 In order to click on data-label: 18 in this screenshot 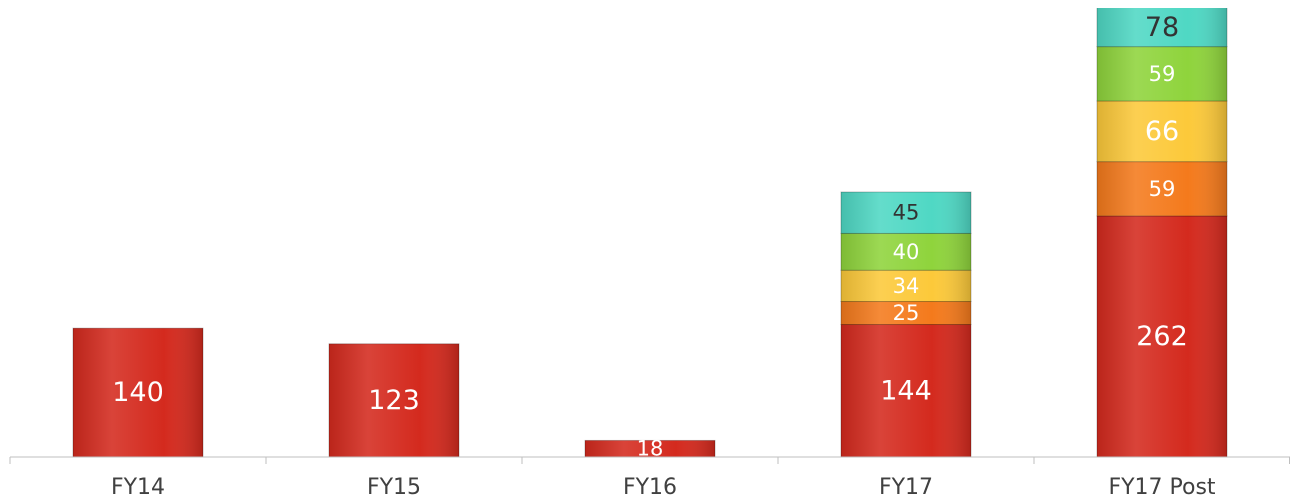, I will do `click(650, 449)`.